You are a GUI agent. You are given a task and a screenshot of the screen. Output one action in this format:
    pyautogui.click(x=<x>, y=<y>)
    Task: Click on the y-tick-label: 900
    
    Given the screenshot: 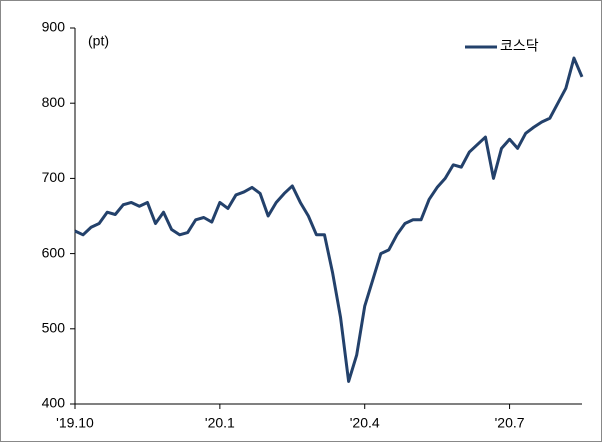 What is the action you would take?
    pyautogui.click(x=54, y=27)
    